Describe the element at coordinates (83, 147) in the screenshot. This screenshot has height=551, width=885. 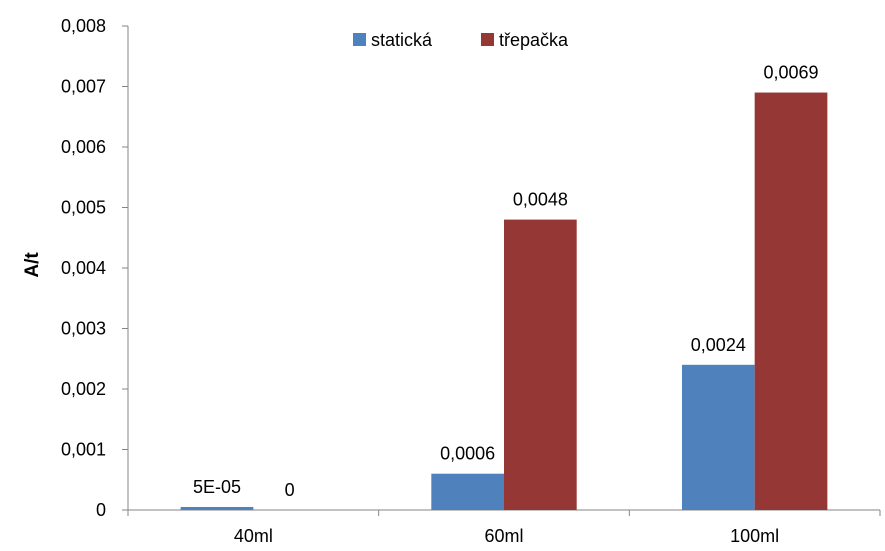
I see `y-tick-label: 0,006` at that location.